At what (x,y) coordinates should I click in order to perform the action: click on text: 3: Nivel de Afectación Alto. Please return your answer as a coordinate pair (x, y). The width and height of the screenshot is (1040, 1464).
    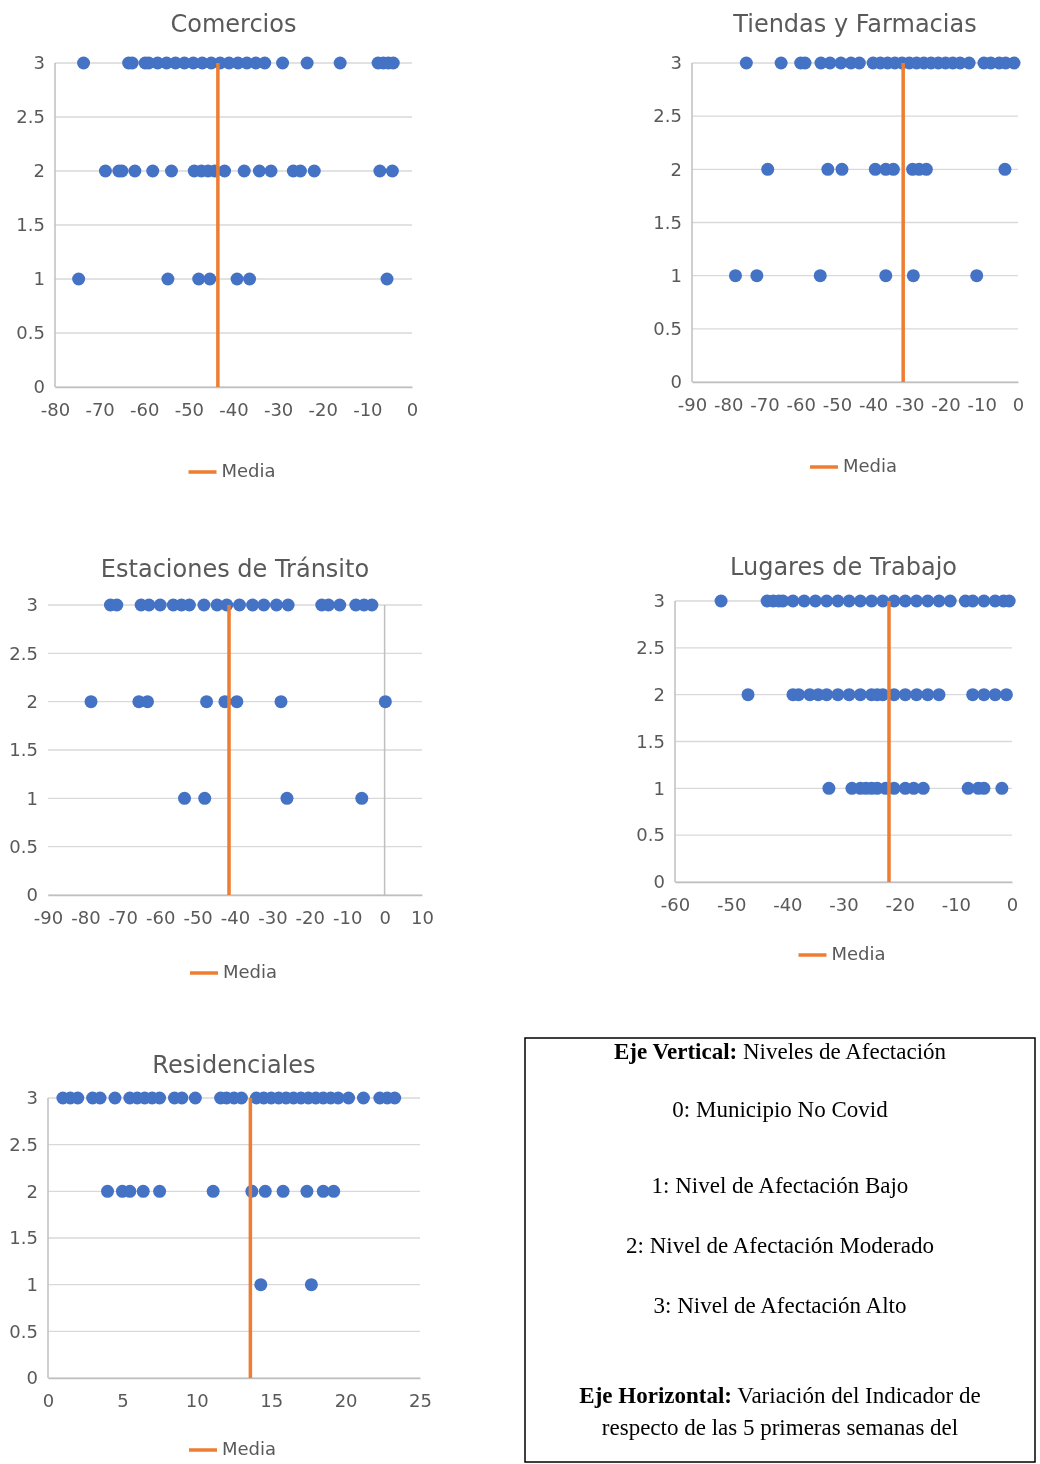
    Looking at the image, I should click on (780, 1306).